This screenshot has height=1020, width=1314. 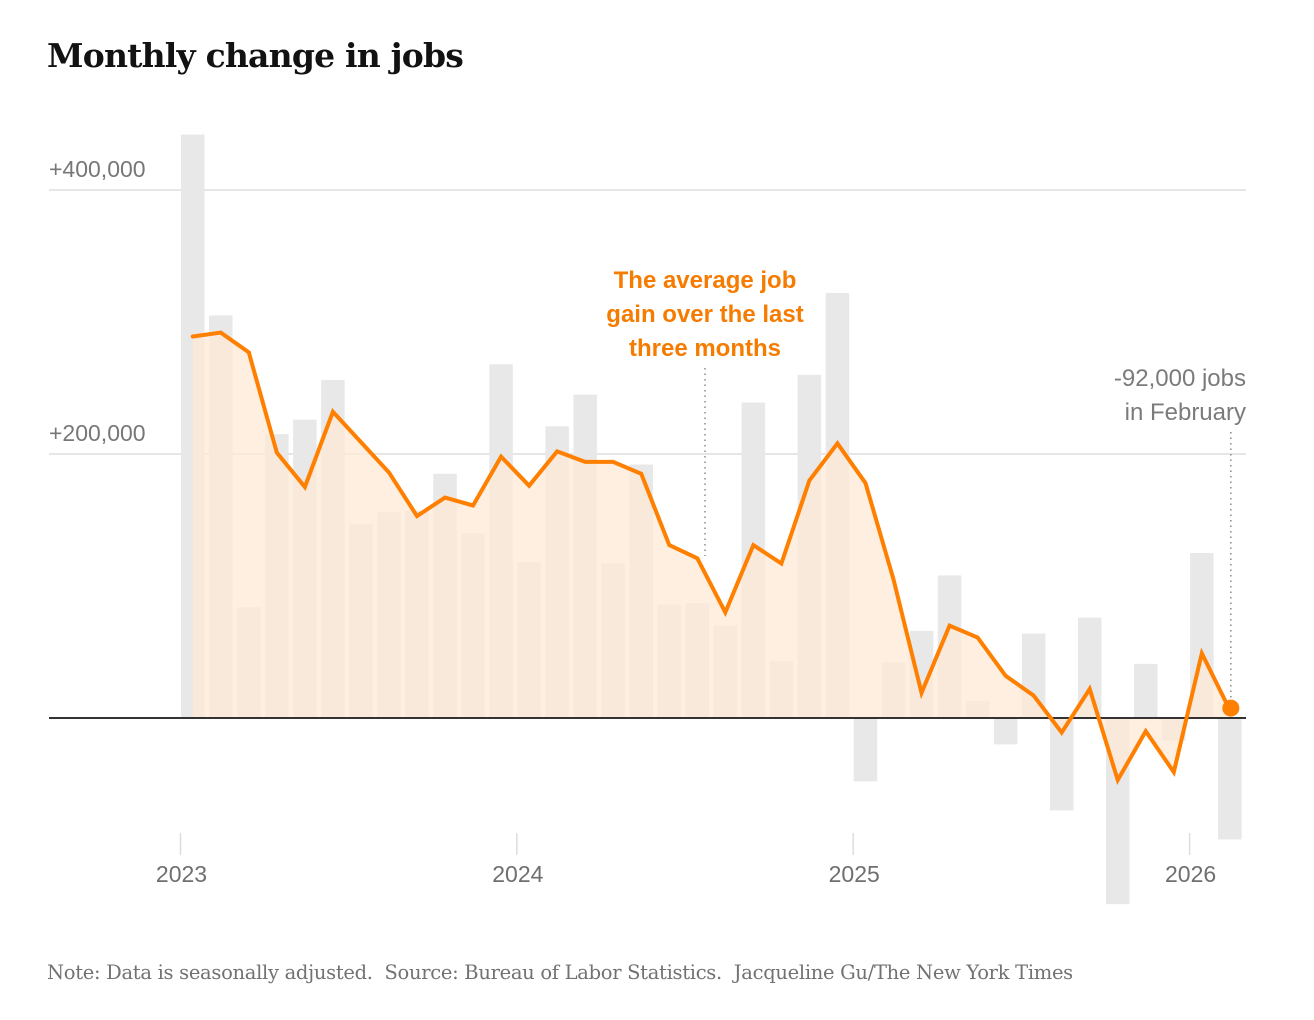 I want to click on footer-source: Source: Bureau of Labor Statistics., so click(x=553, y=972).